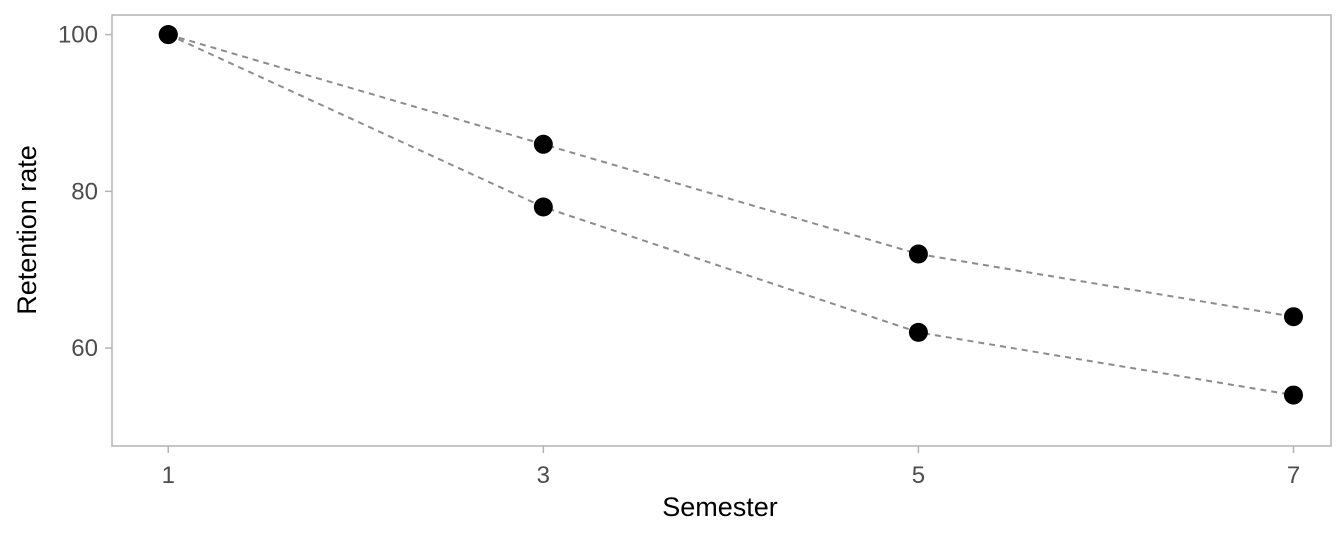 The height and width of the screenshot is (537, 1344). Describe the element at coordinates (78, 35) in the screenshot. I see `y-tick-label: 100` at that location.